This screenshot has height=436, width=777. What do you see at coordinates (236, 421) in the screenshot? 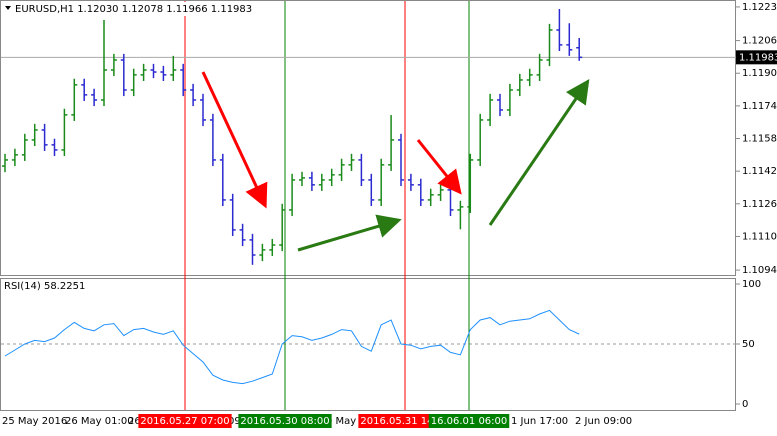
I see `x-tick-label: 09:` at bounding box center [236, 421].